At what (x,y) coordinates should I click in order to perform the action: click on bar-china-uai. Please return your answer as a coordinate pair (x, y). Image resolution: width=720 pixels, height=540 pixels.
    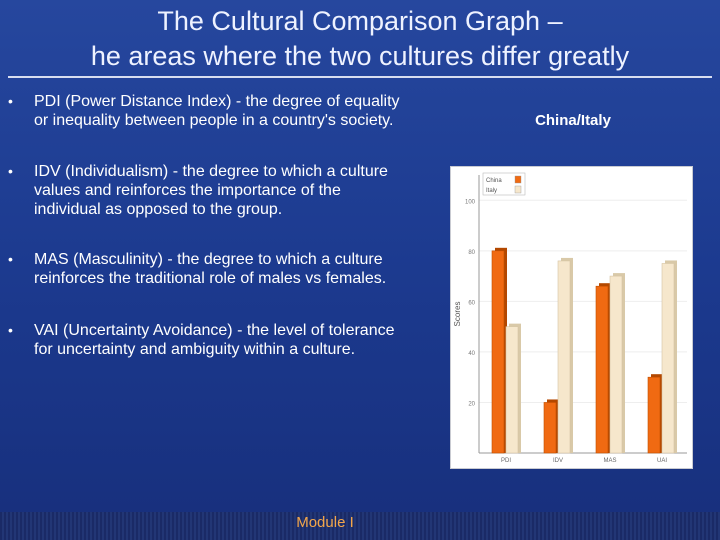
    Looking at the image, I should click on (654, 415).